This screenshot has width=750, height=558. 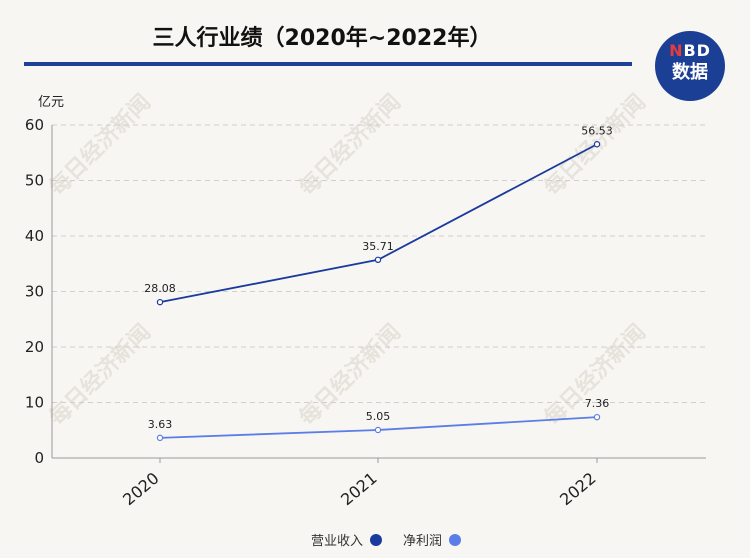 I want to click on chart-title: 三人行业绩（2020年~2022年）, so click(x=322, y=38).